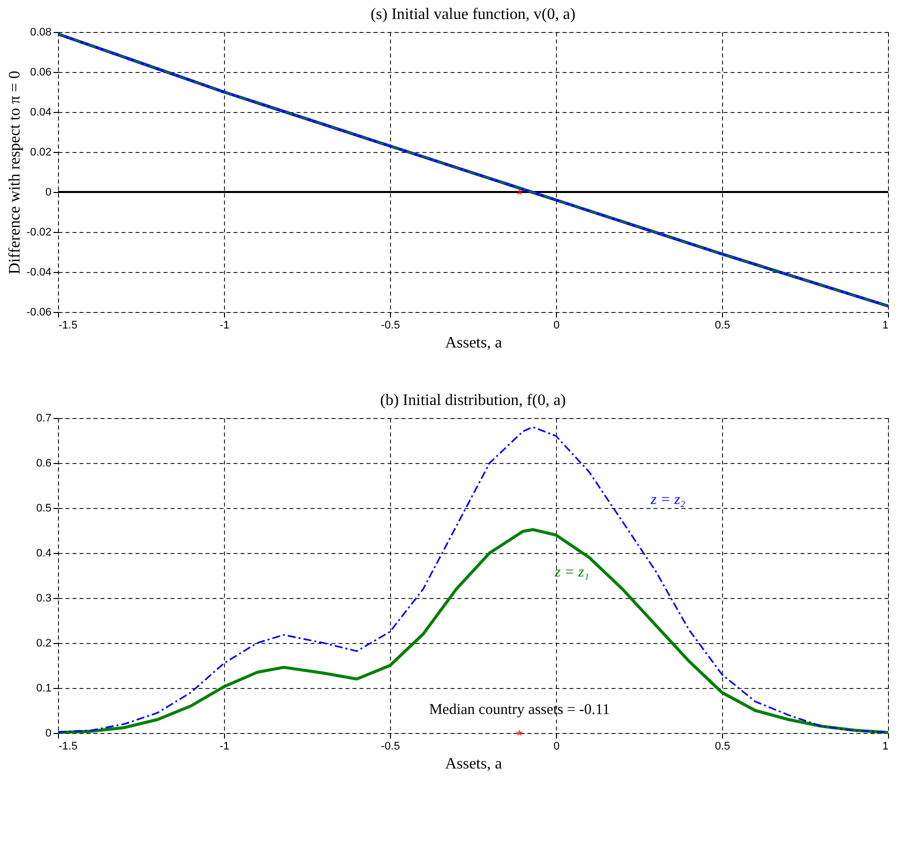  What do you see at coordinates (572, 572) in the screenshot?
I see `series-label: z = z₁` at bounding box center [572, 572].